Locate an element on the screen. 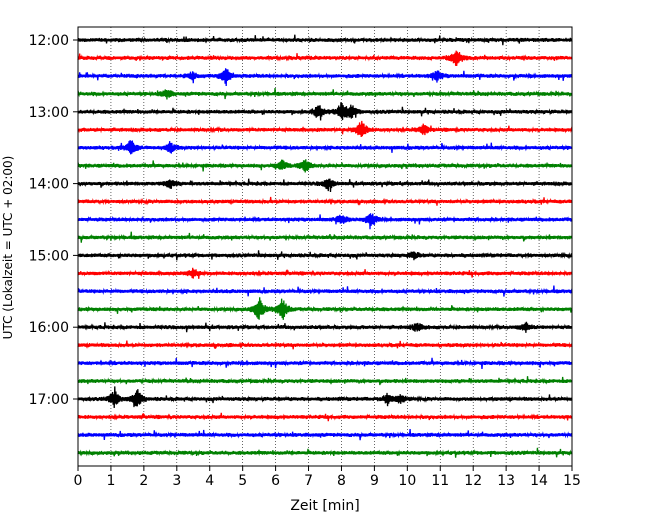 The height and width of the screenshot is (524, 650). x-tick-label: 7 is located at coordinates (308, 481).